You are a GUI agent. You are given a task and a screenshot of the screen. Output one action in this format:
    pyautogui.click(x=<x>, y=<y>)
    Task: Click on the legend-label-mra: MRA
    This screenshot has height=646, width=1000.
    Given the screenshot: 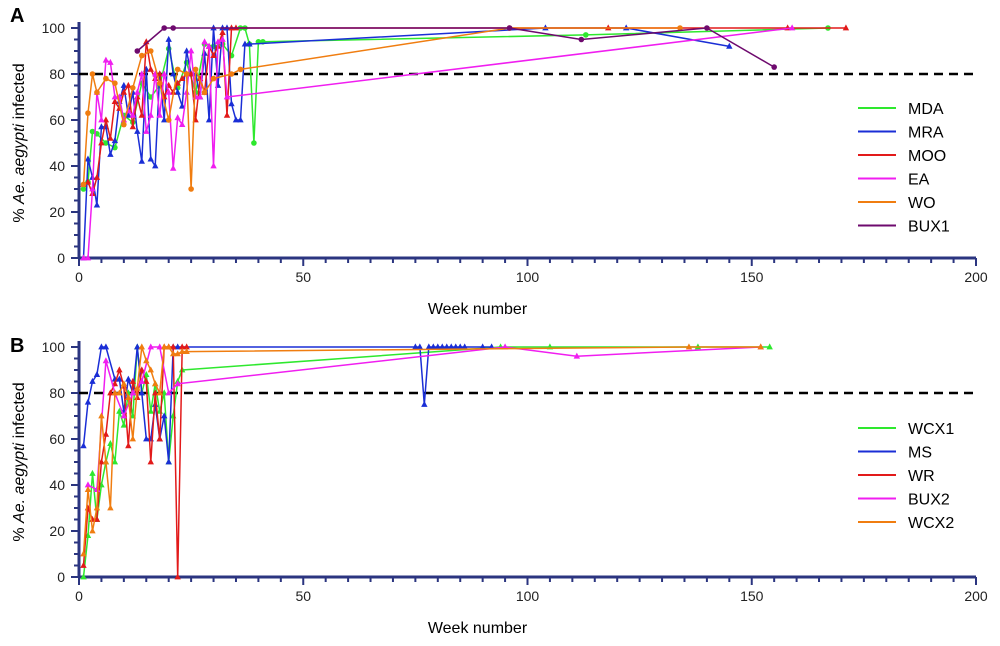 What is the action you would take?
    pyautogui.click(x=926, y=133)
    